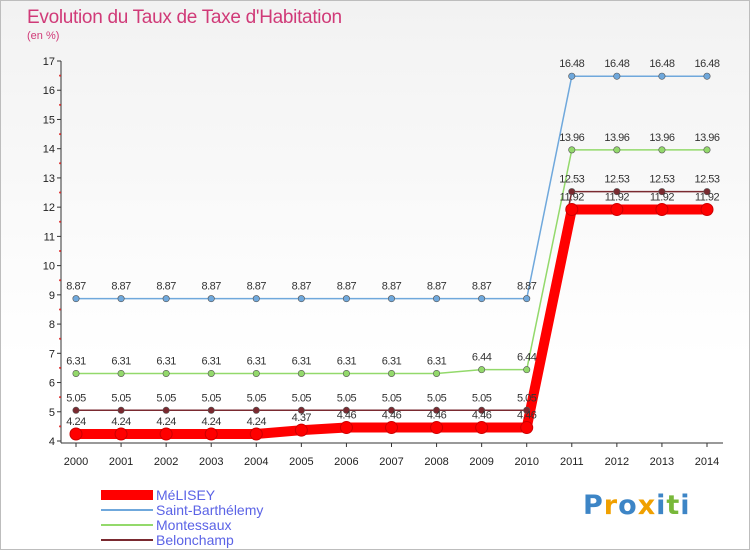 The width and height of the screenshot is (750, 550). What do you see at coordinates (572, 462) in the screenshot?
I see `x-tick-label: 2011` at bounding box center [572, 462].